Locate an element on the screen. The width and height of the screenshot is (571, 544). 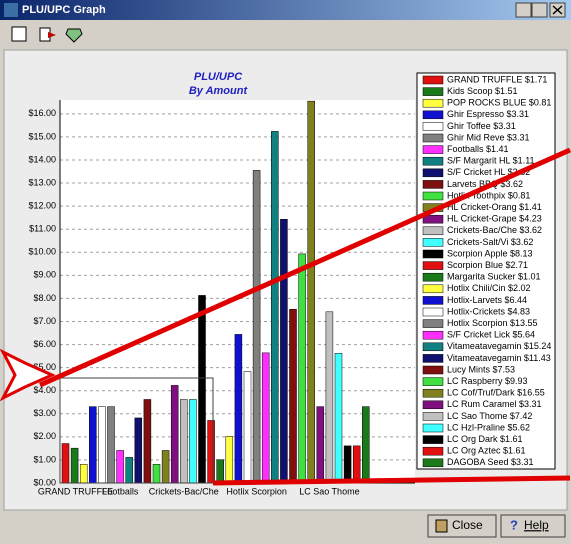
close-x is located at coordinates (557, 10).